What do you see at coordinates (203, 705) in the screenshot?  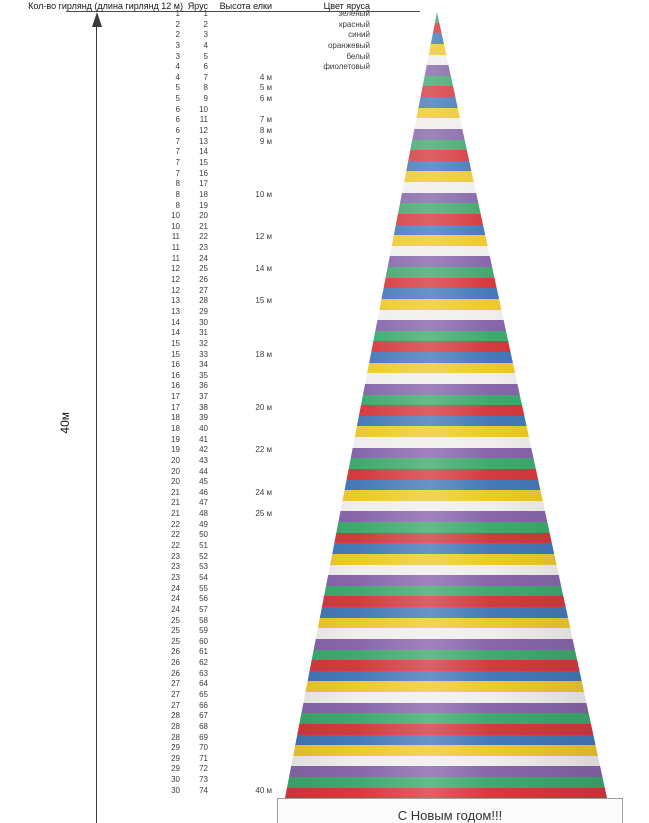 I see `tier-number: 66` at bounding box center [203, 705].